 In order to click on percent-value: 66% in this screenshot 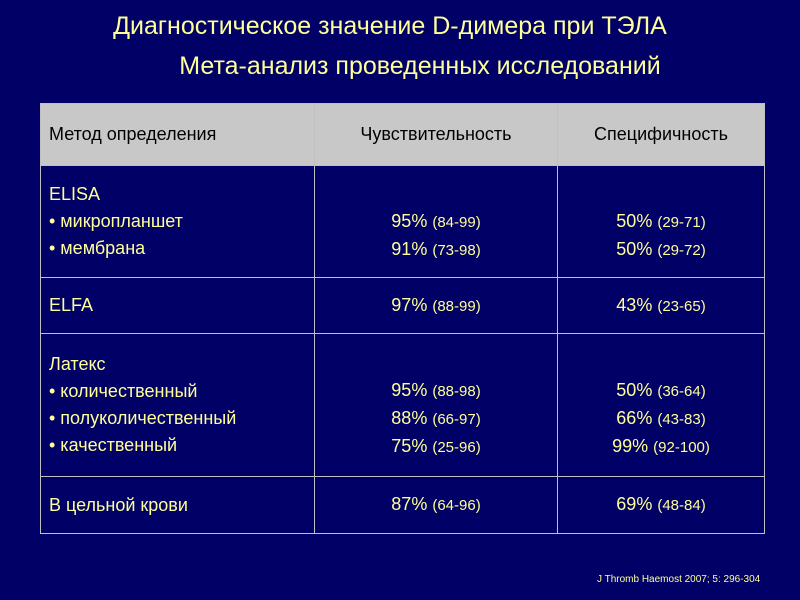, I will do `click(634, 418)`.